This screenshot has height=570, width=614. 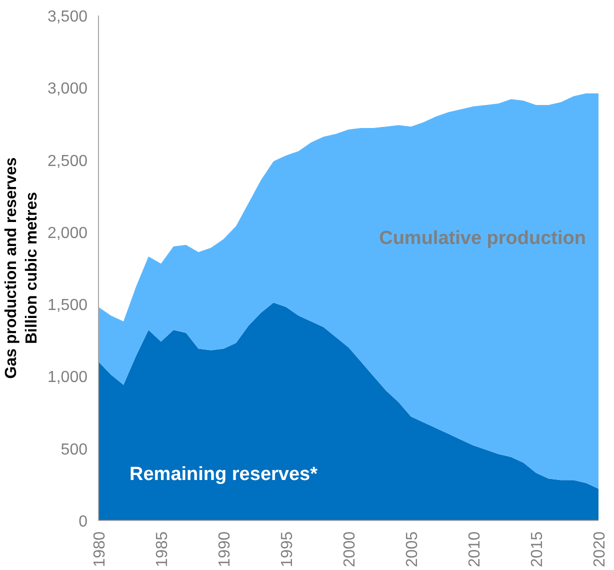 I want to click on y-tick-label: 3,000, so click(x=67, y=89).